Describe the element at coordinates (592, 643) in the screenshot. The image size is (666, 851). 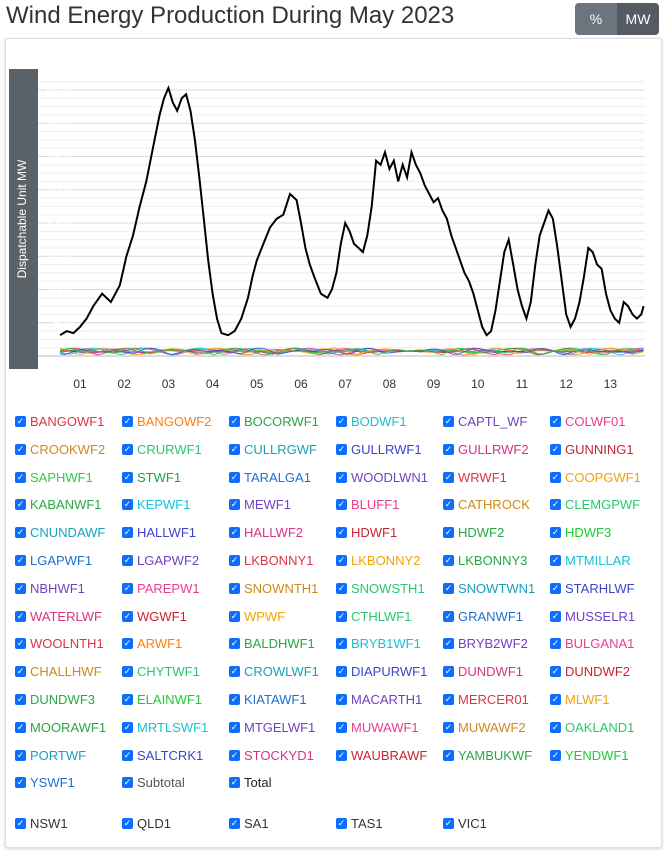
I see `legend-item: ✓ BULGANA1` at that location.